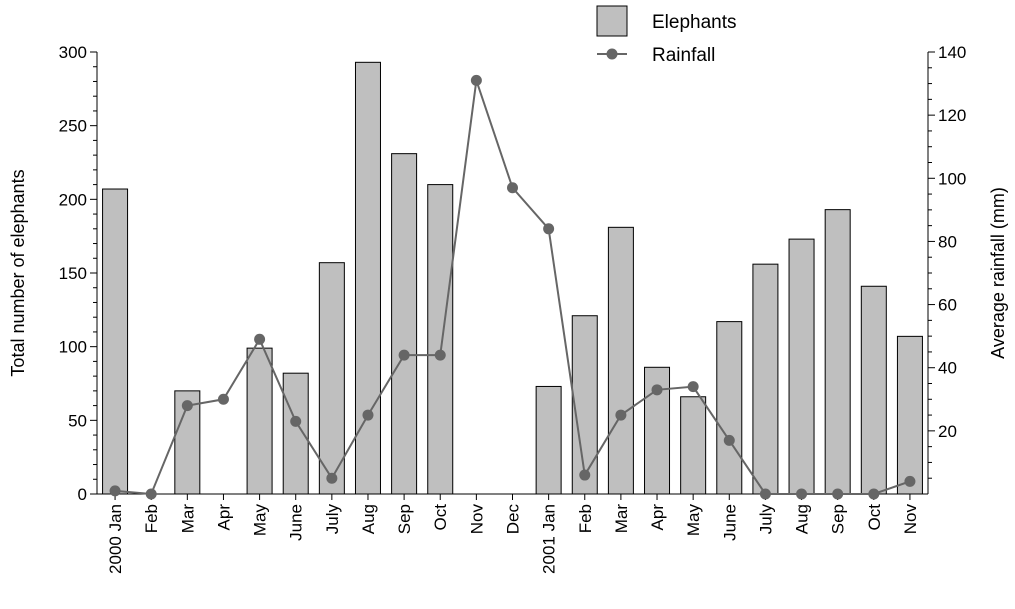 Image resolution: width=1015 pixels, height=609 pixels. What do you see at coordinates (952, 178) in the screenshot?
I see `y-right-tick-label: 100` at bounding box center [952, 178].